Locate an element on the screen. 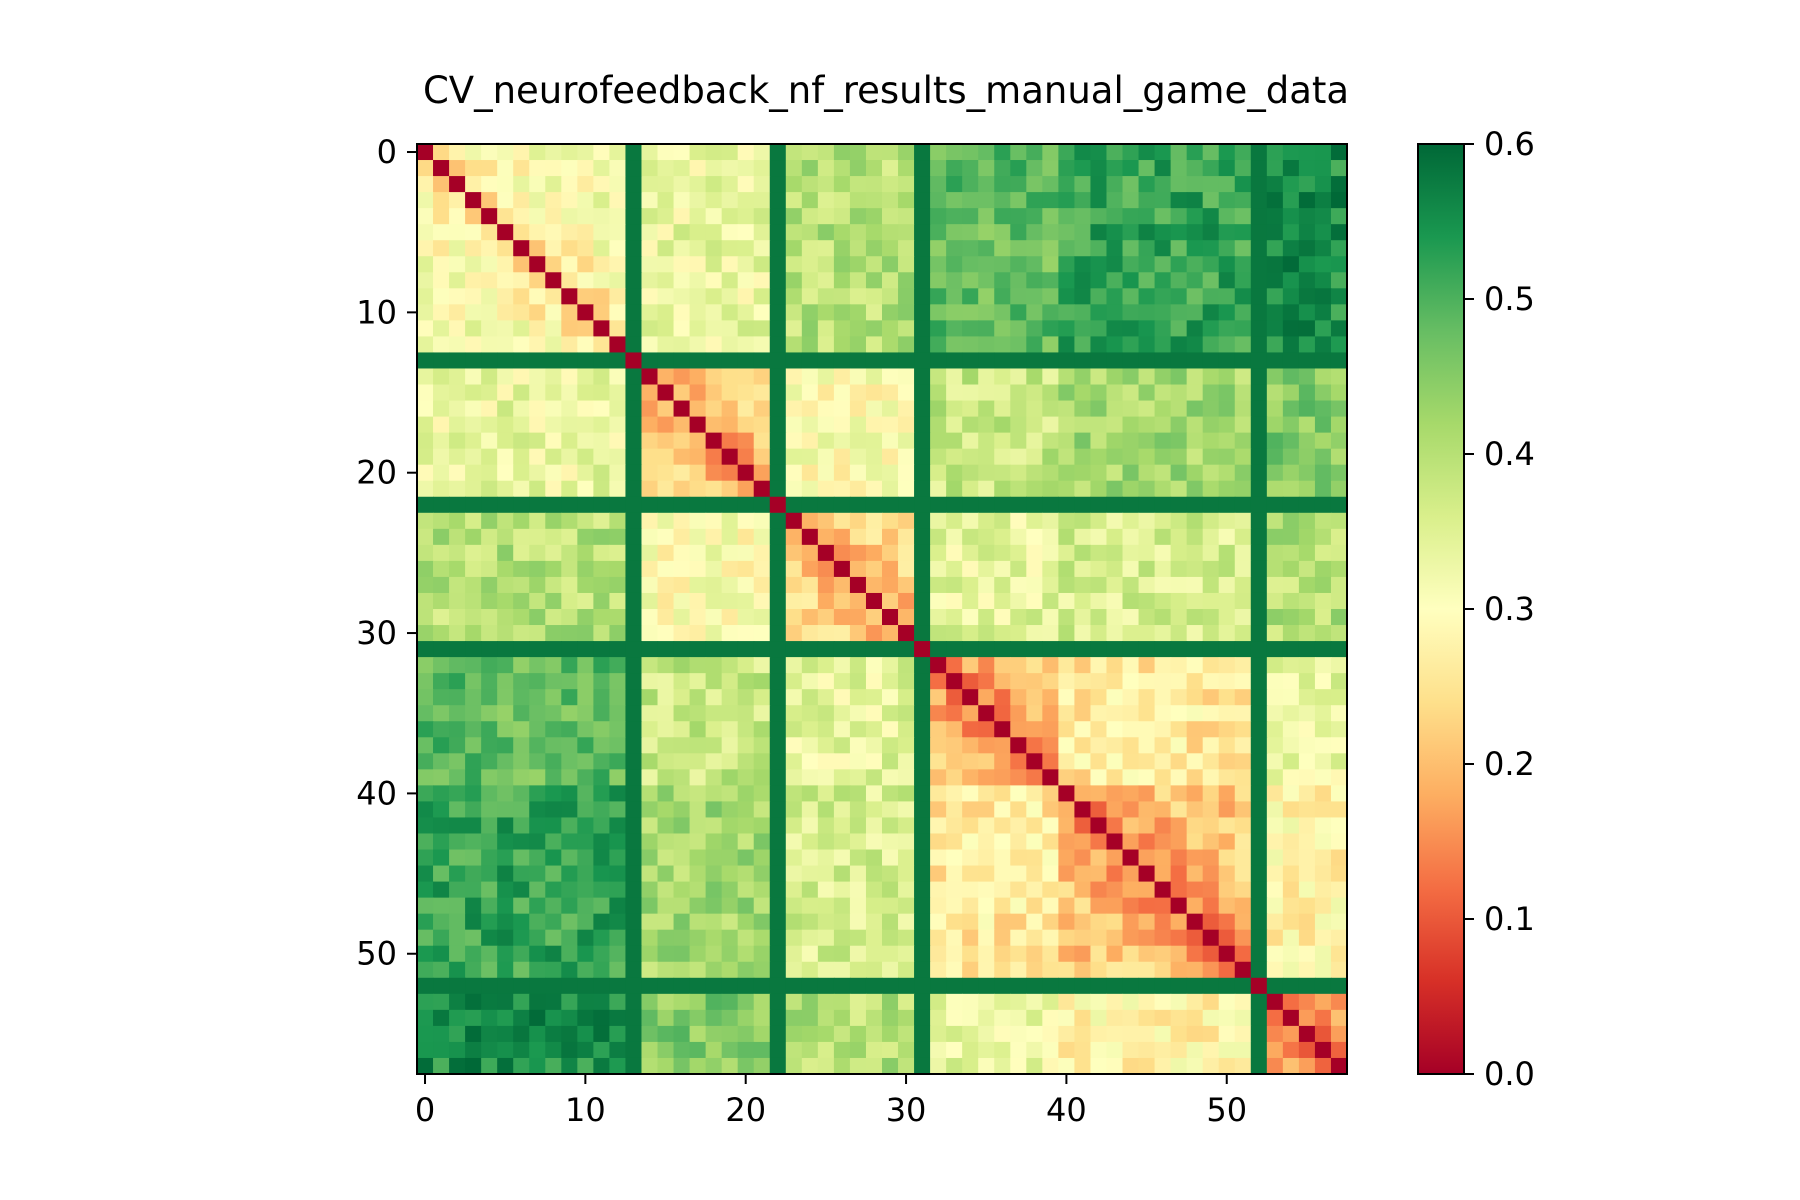  colorbar-tick-label: 0.4 is located at coordinates (1509, 454).